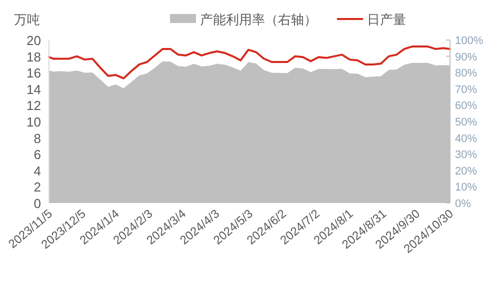 The height and width of the screenshot is (288, 485). What do you see at coordinates (466, 122) in the screenshot?
I see `y2-tick-label: 50%` at bounding box center [466, 122].